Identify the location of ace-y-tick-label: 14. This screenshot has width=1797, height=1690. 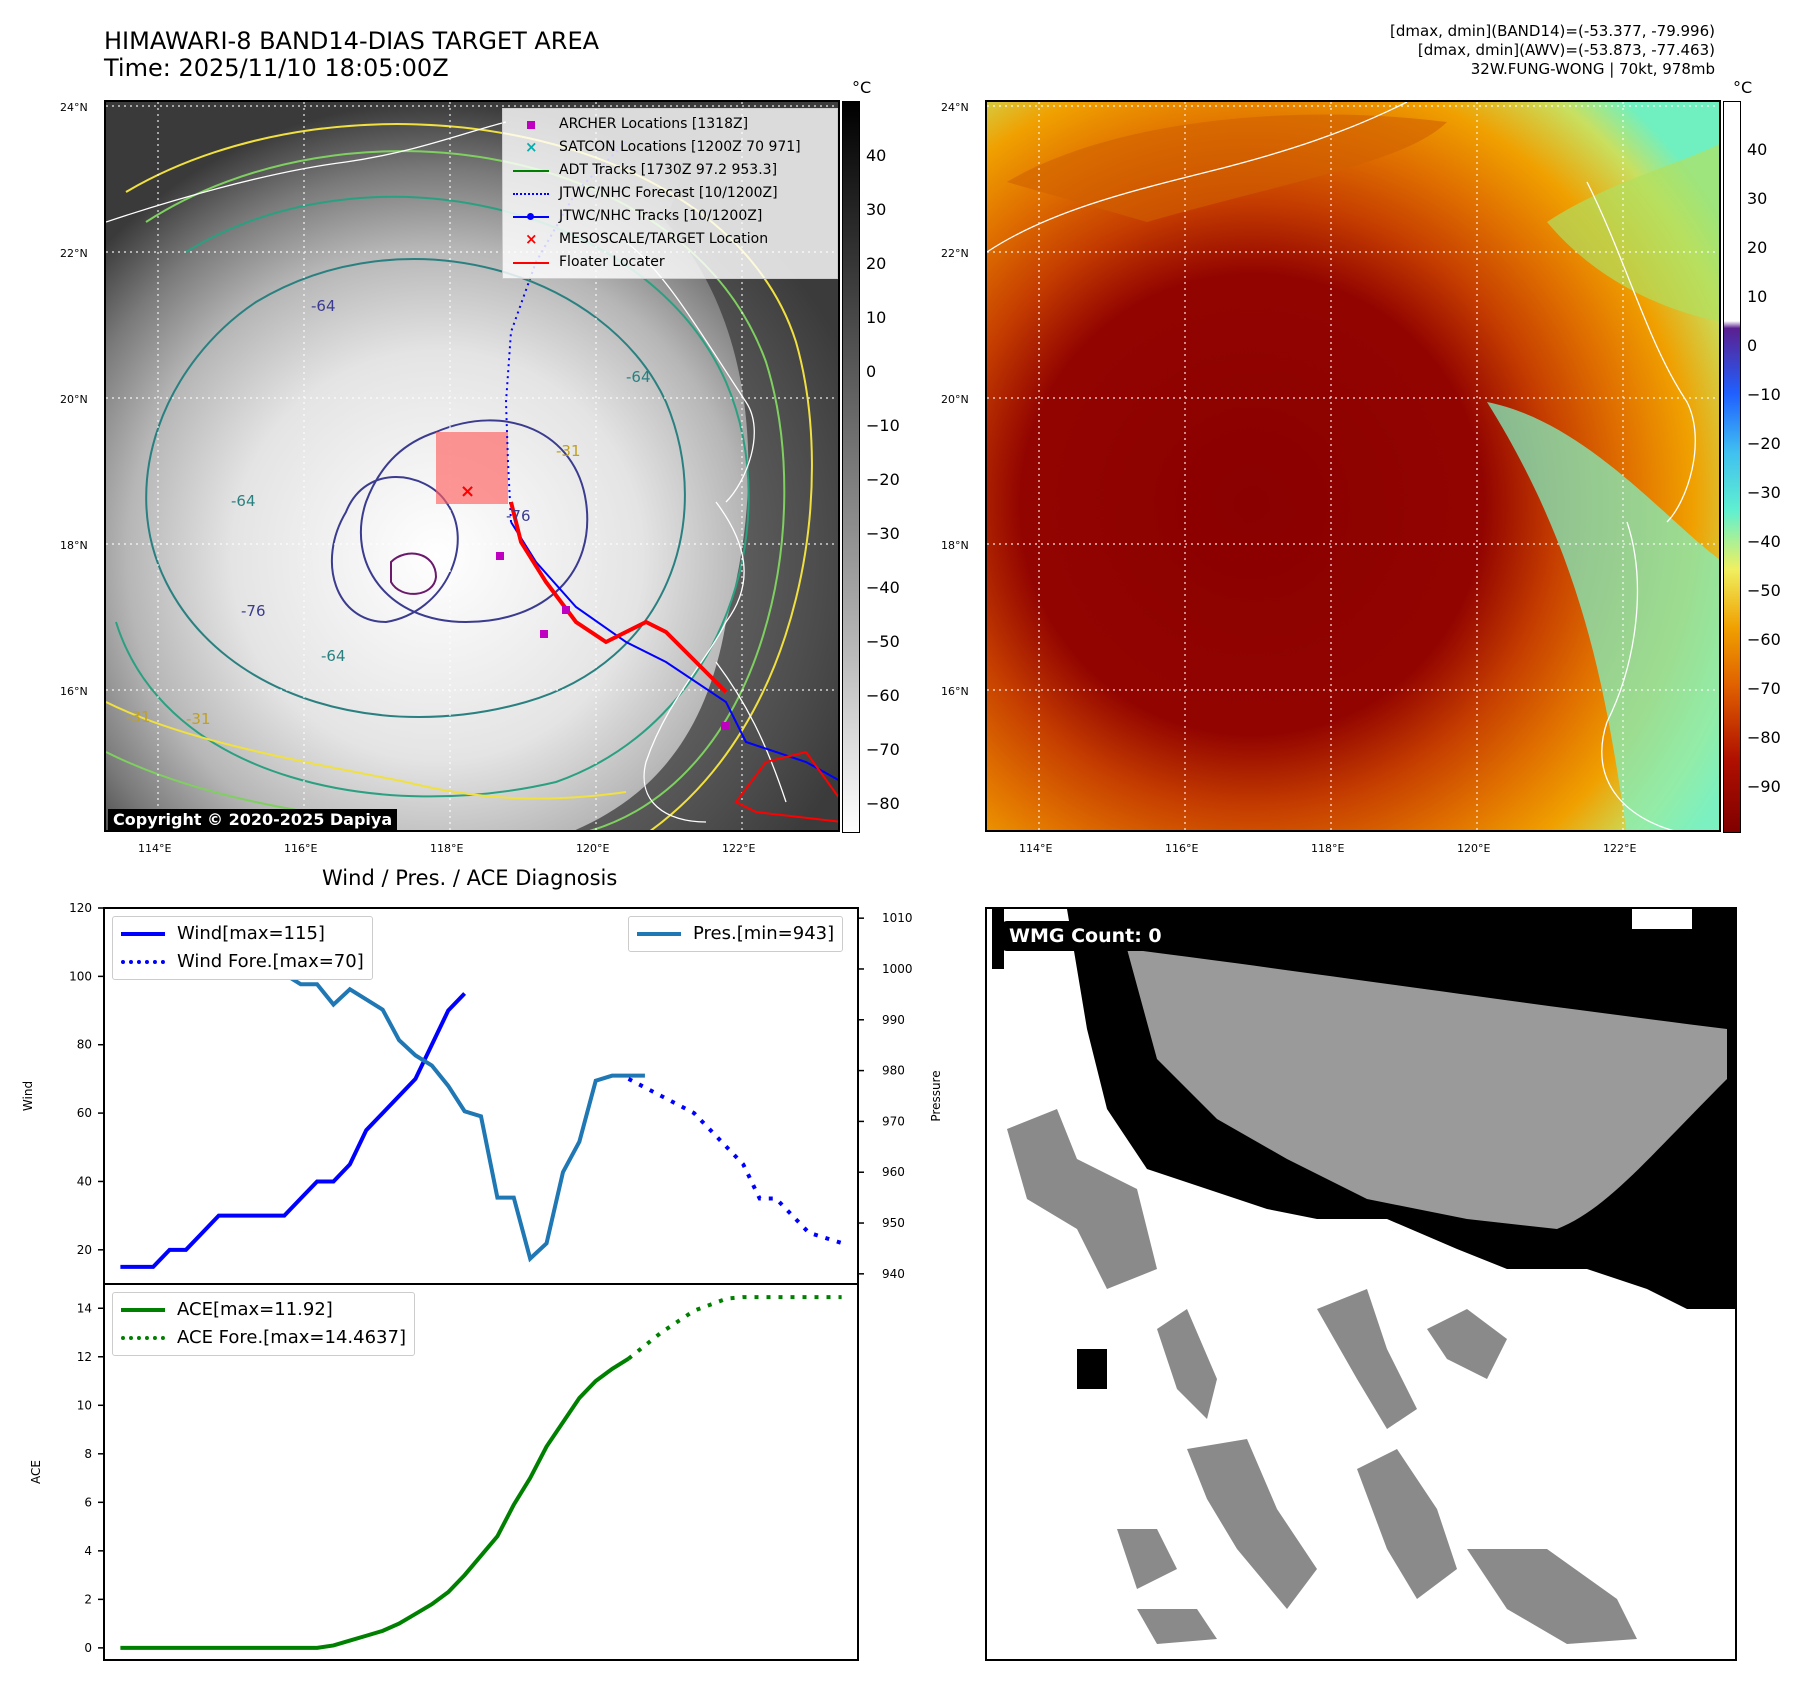
(84, 1308).